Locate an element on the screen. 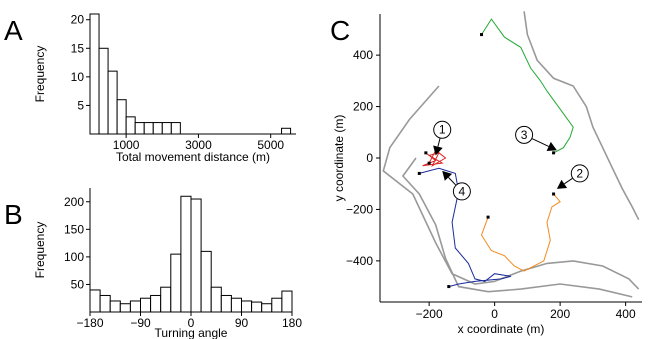 The image size is (655, 339). annotation-label: 2 is located at coordinates (579, 173).